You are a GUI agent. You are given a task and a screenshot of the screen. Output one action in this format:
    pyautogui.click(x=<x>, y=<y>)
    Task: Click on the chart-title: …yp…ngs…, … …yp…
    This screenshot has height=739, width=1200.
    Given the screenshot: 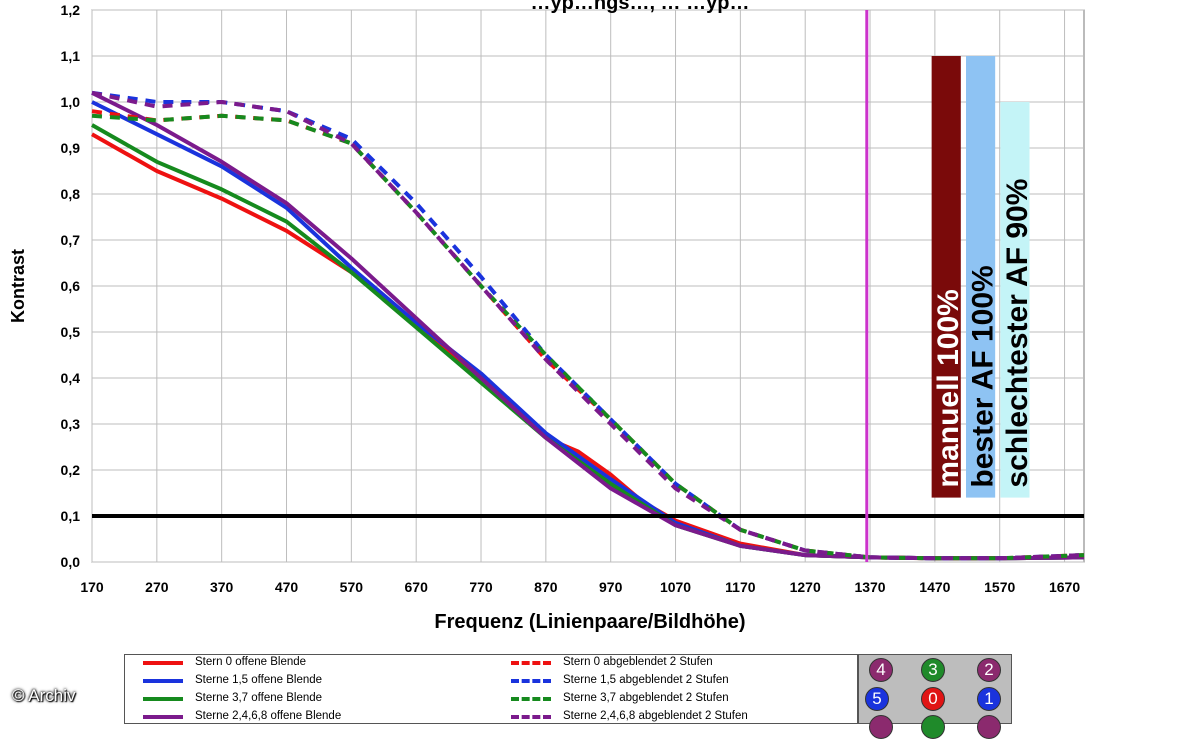 What is the action you would take?
    pyautogui.click(x=640, y=7)
    